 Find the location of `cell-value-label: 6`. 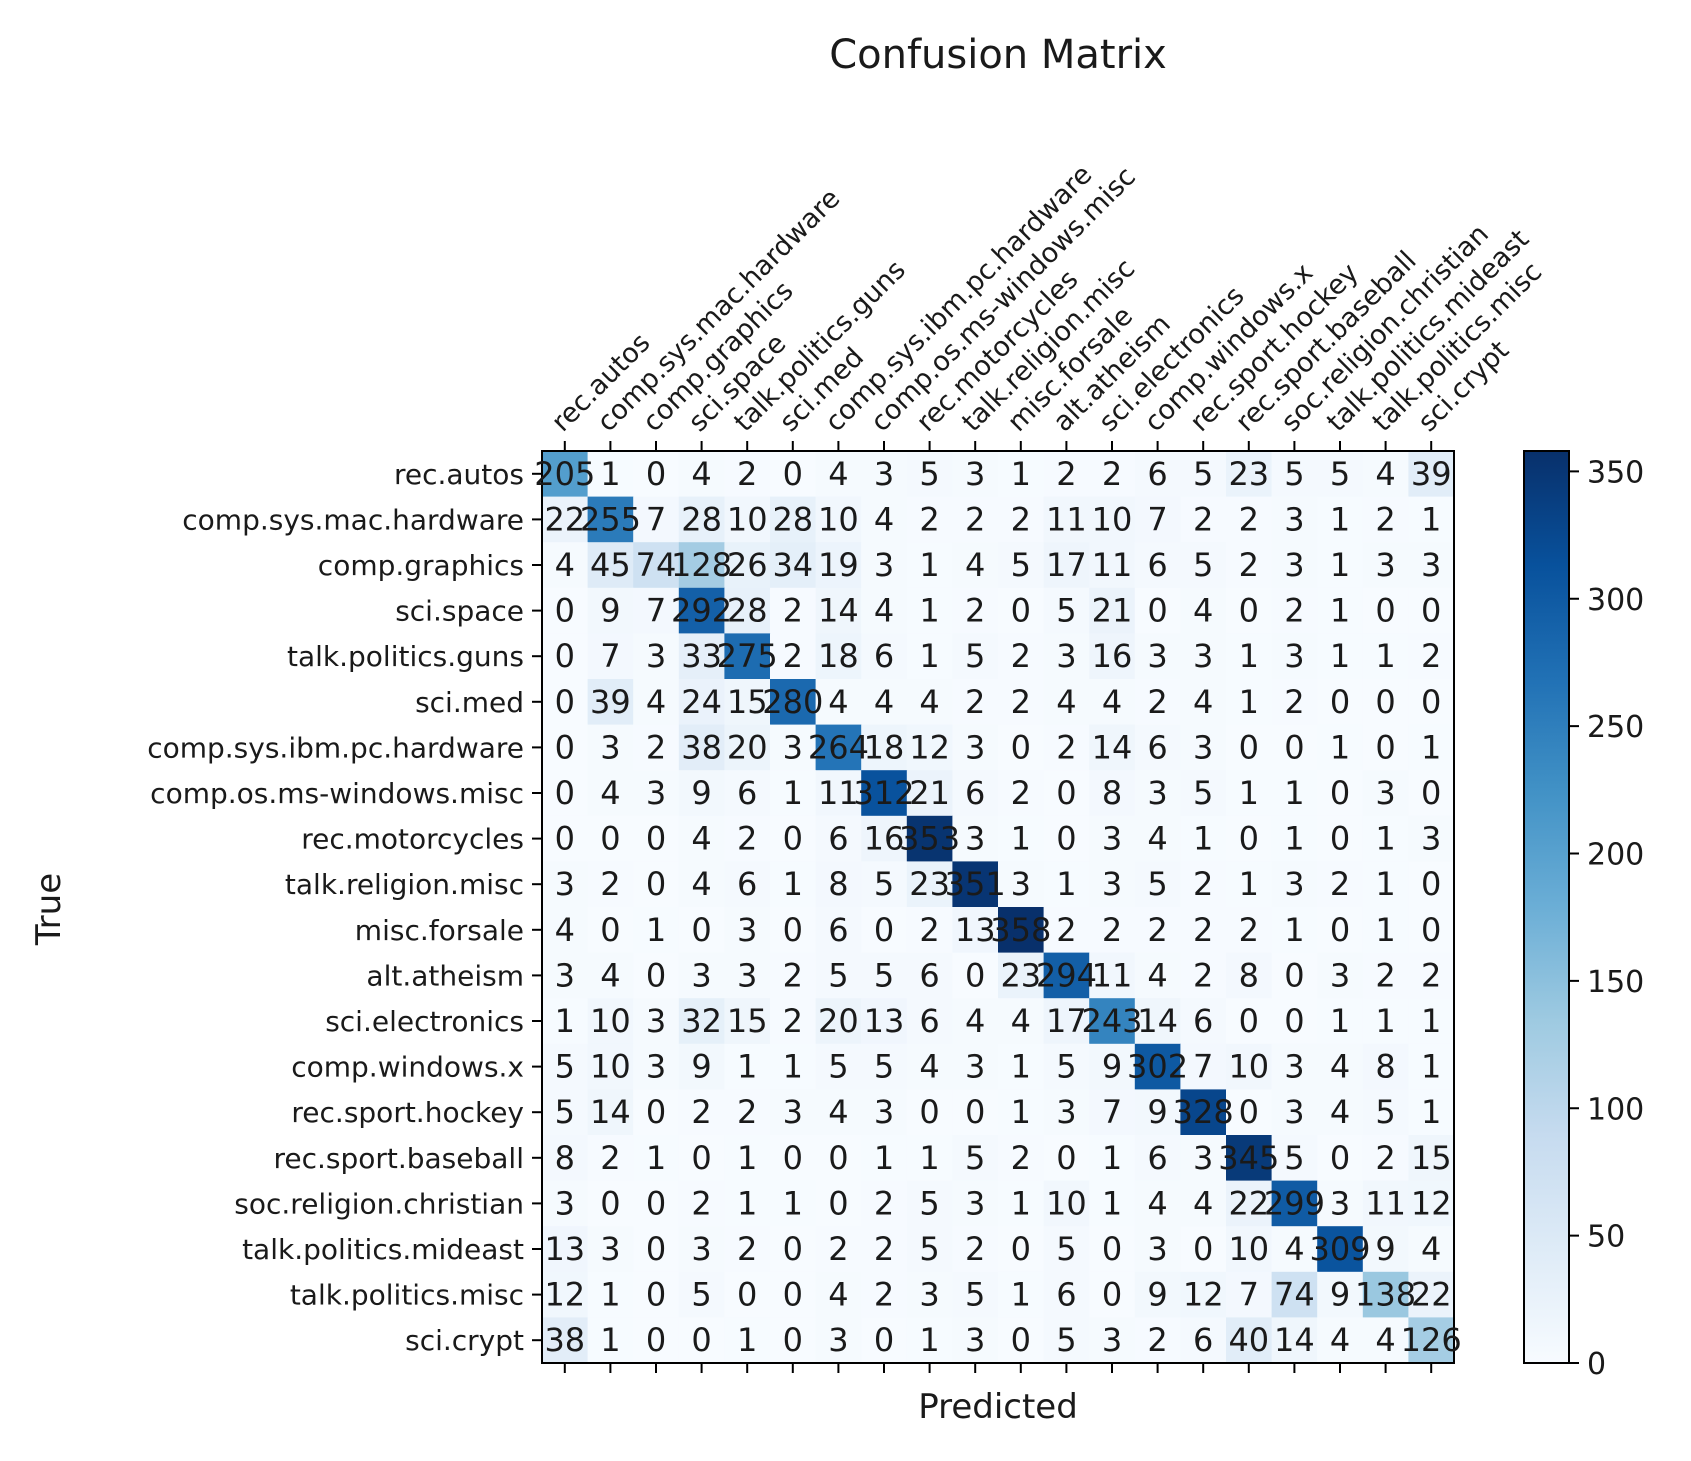

cell-value-label: 6 is located at coordinates (975, 793).